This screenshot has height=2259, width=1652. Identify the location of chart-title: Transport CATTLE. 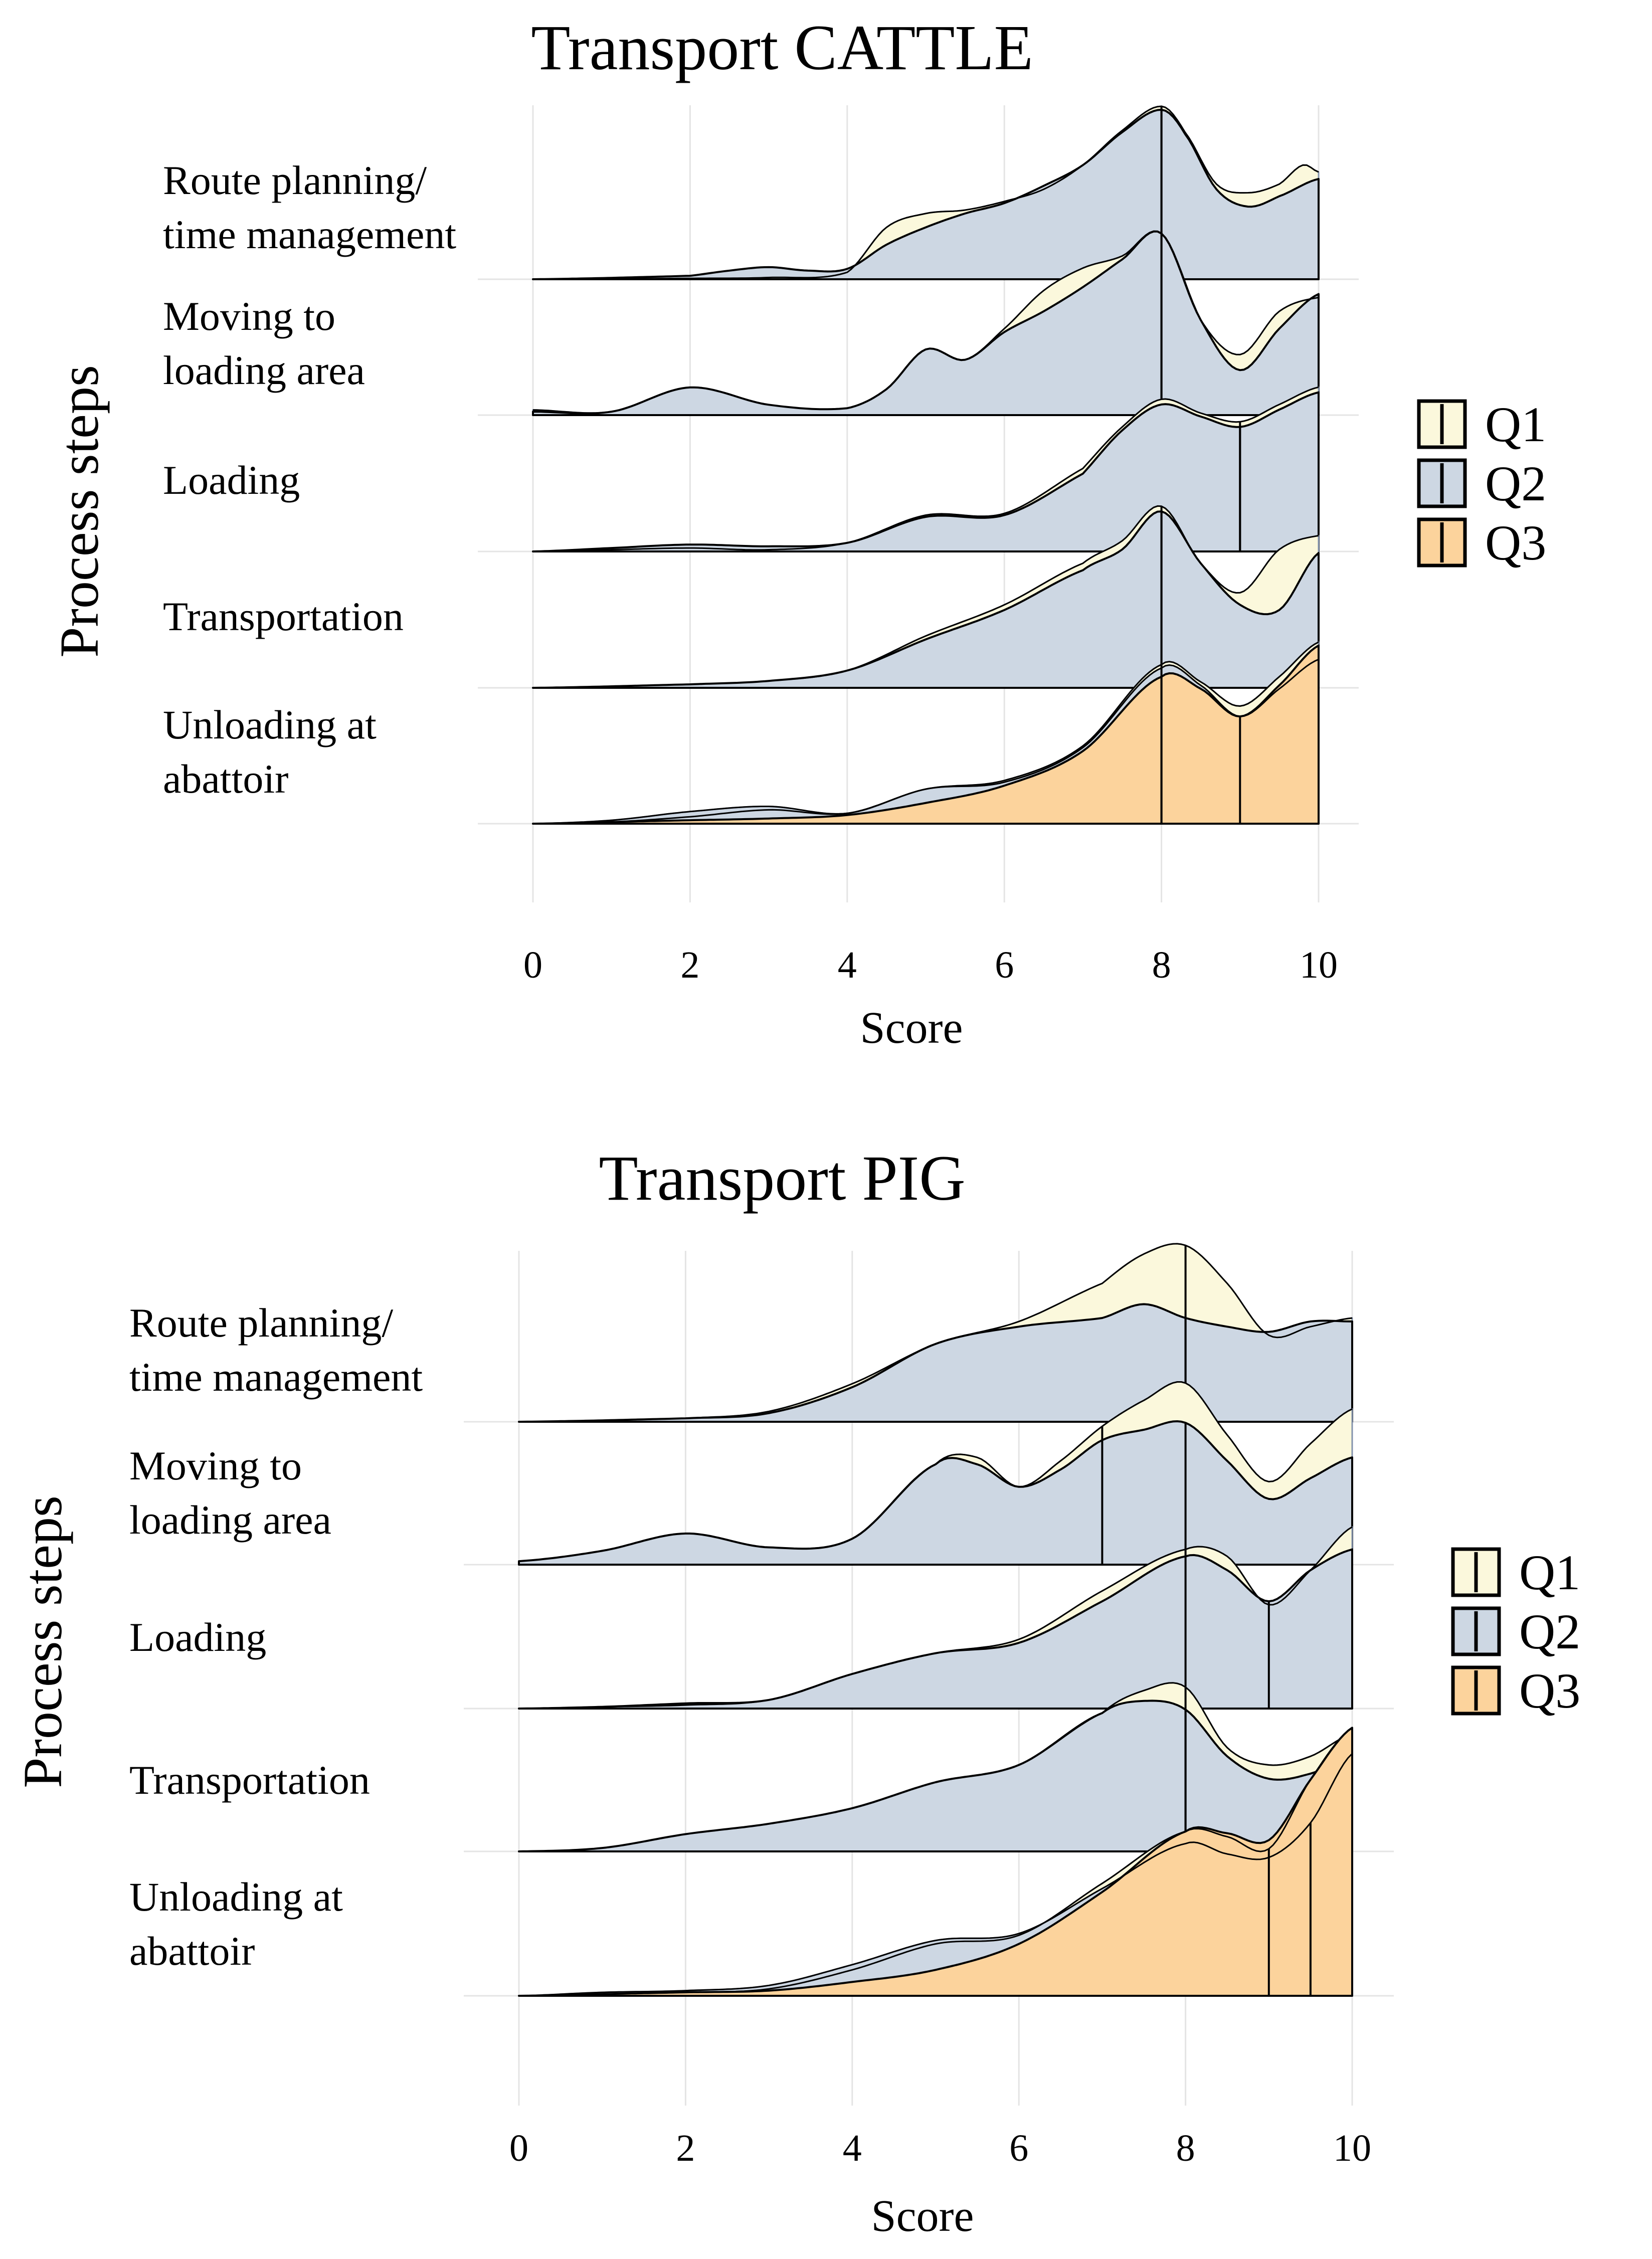
(782, 47).